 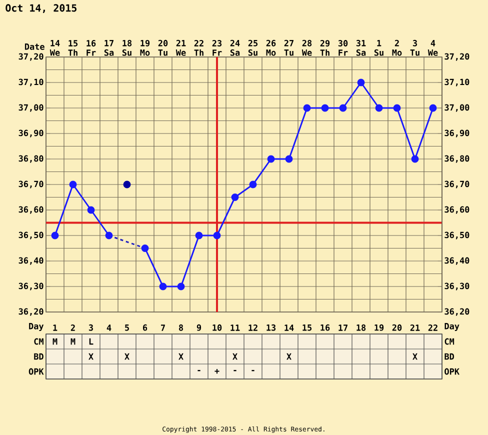 What do you see at coordinates (31, 108) in the screenshot?
I see `y-tick-label: 37,00` at bounding box center [31, 108].